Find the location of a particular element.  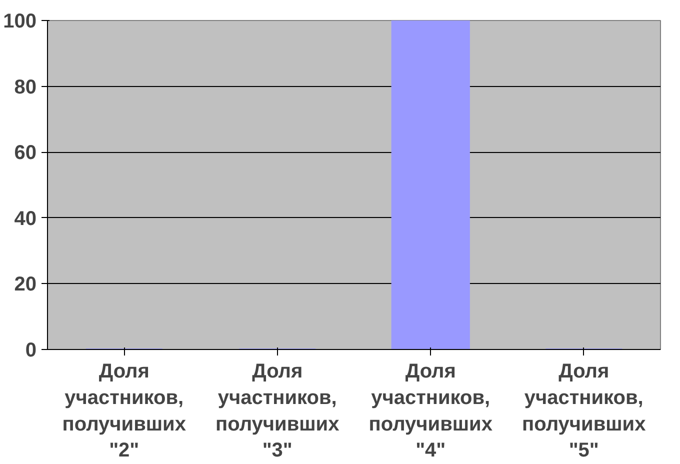

x-tick-label: Доля участников, получивших "3" is located at coordinates (278, 411).